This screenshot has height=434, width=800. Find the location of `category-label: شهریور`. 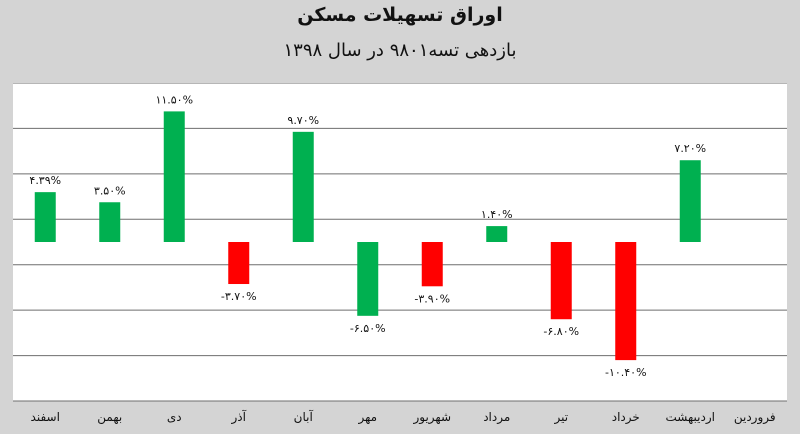

category-label: شهریور is located at coordinates (431, 417).